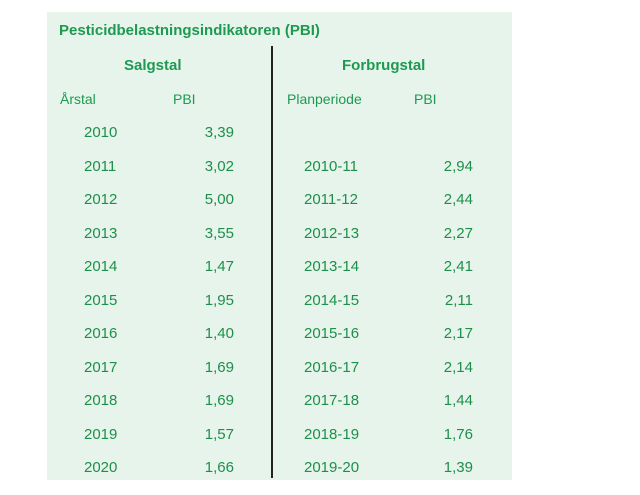  I want to click on table-row: 2016 1,40 2015-16 2,17, so click(320, 336).